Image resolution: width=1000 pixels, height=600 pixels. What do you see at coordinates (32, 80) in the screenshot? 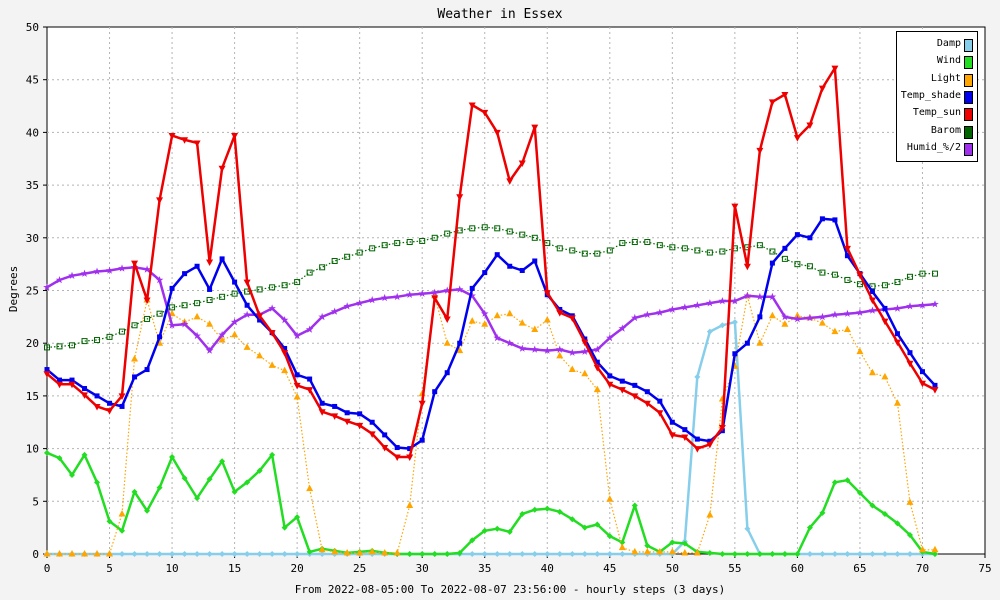
I see `y-tick-label: 45` at bounding box center [32, 80].